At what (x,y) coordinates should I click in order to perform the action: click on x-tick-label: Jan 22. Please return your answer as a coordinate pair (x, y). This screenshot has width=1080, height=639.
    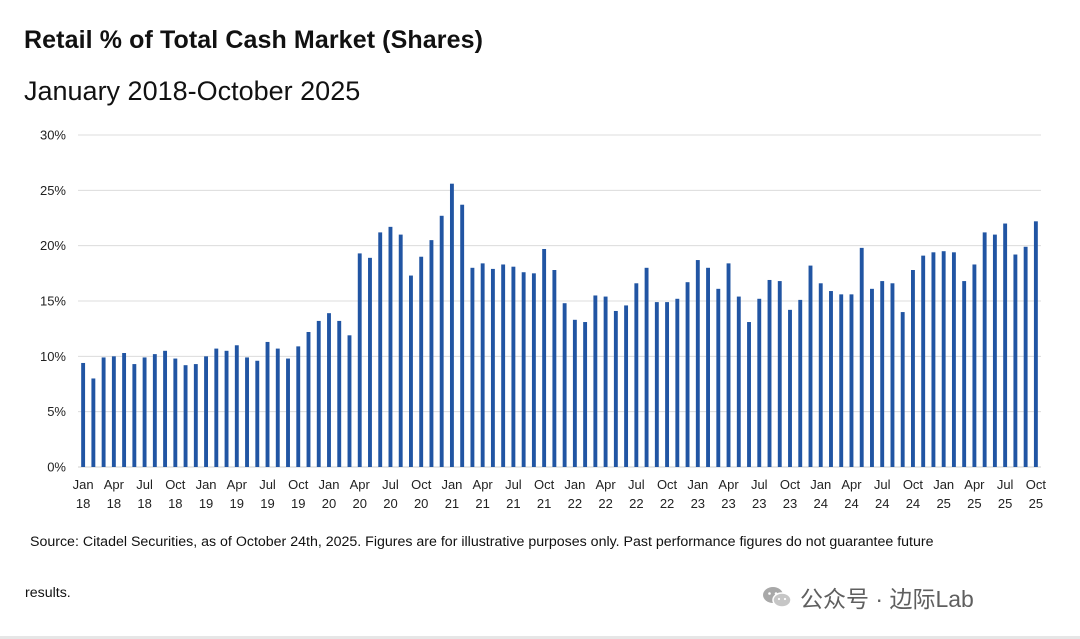
    Looking at the image, I should click on (574, 494).